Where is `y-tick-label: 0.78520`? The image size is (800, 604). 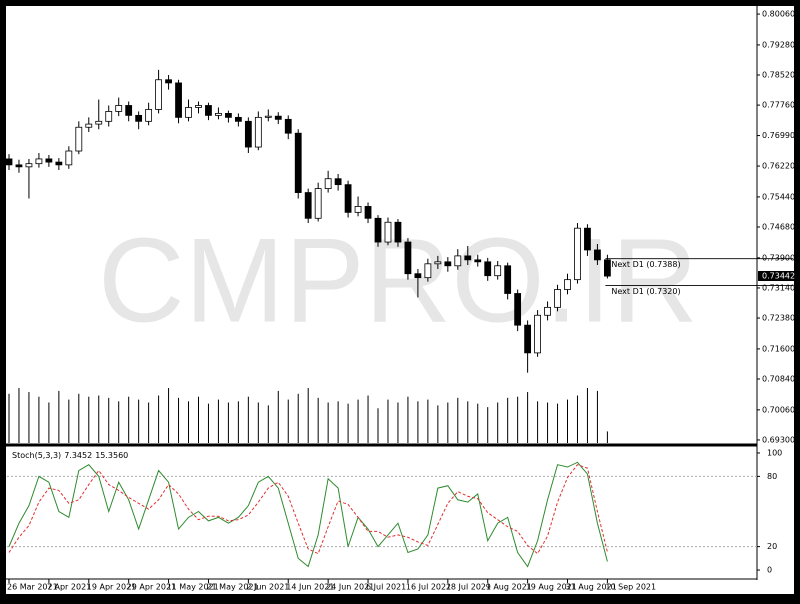 y-tick-label: 0.78520 is located at coordinates (778, 75).